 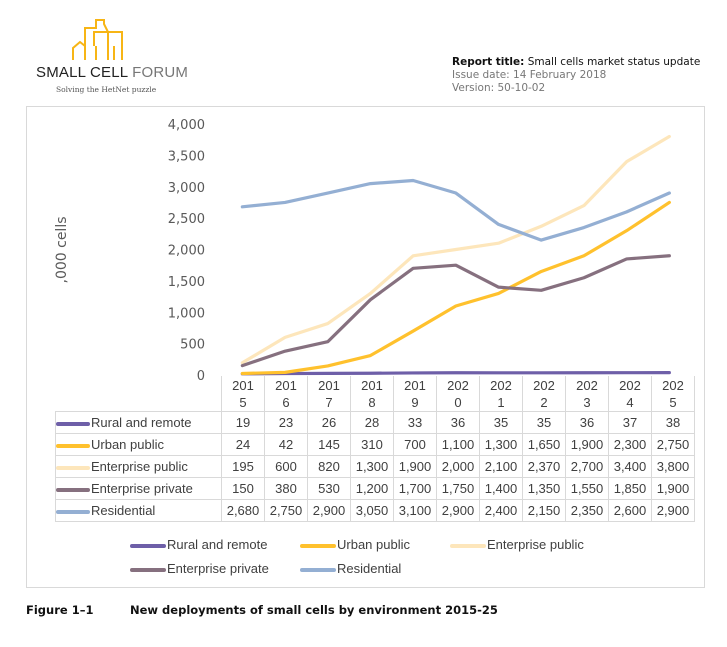 What do you see at coordinates (529, 75) in the screenshot?
I see `issue-date: Issue date: 14 February 2018` at bounding box center [529, 75].